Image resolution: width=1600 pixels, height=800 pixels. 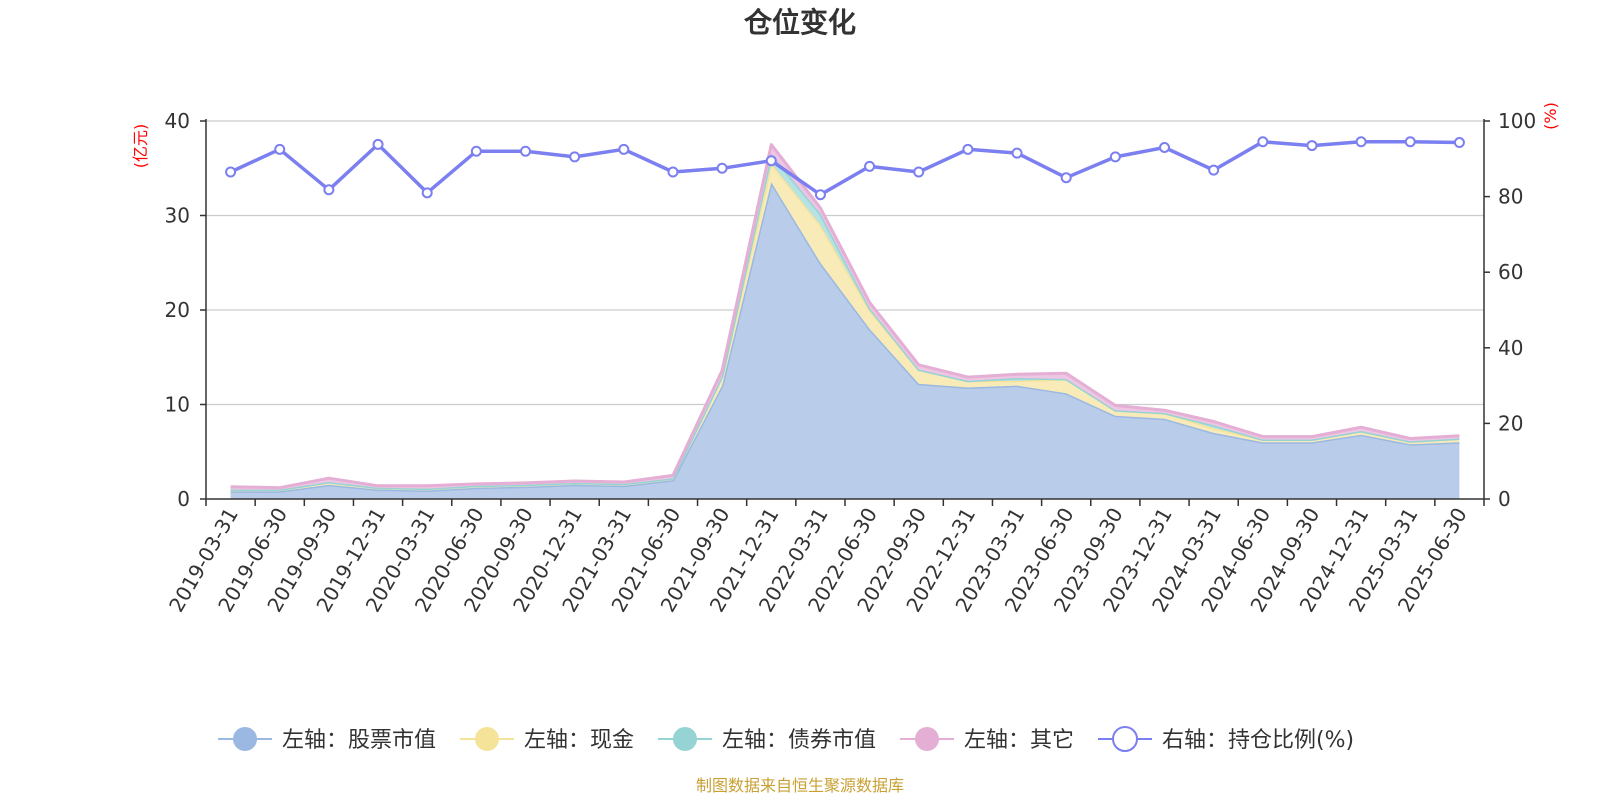 I want to click on right-axis-tick-label: 100, so click(x=1517, y=121).